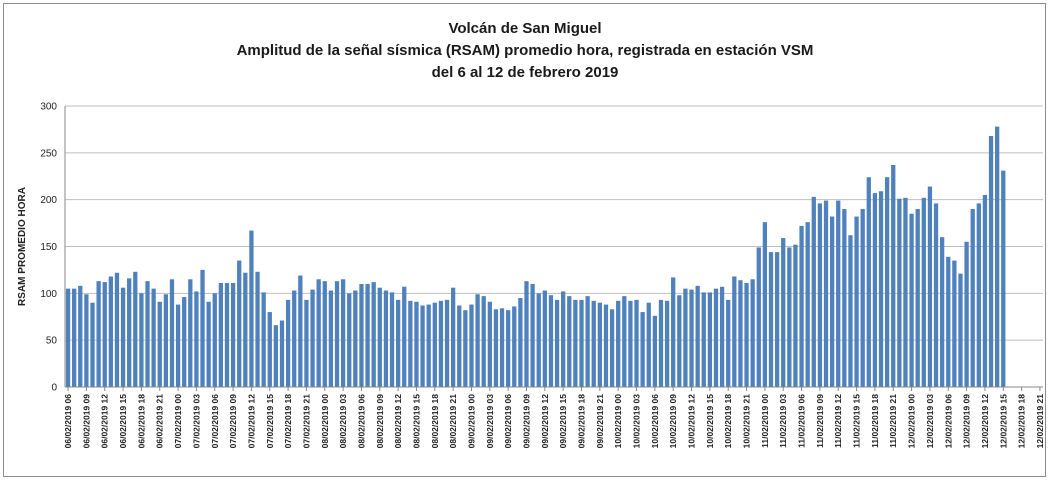 The height and width of the screenshot is (481, 1050). I want to click on x-tick-label: 08/02/2019 12, so click(398, 421).